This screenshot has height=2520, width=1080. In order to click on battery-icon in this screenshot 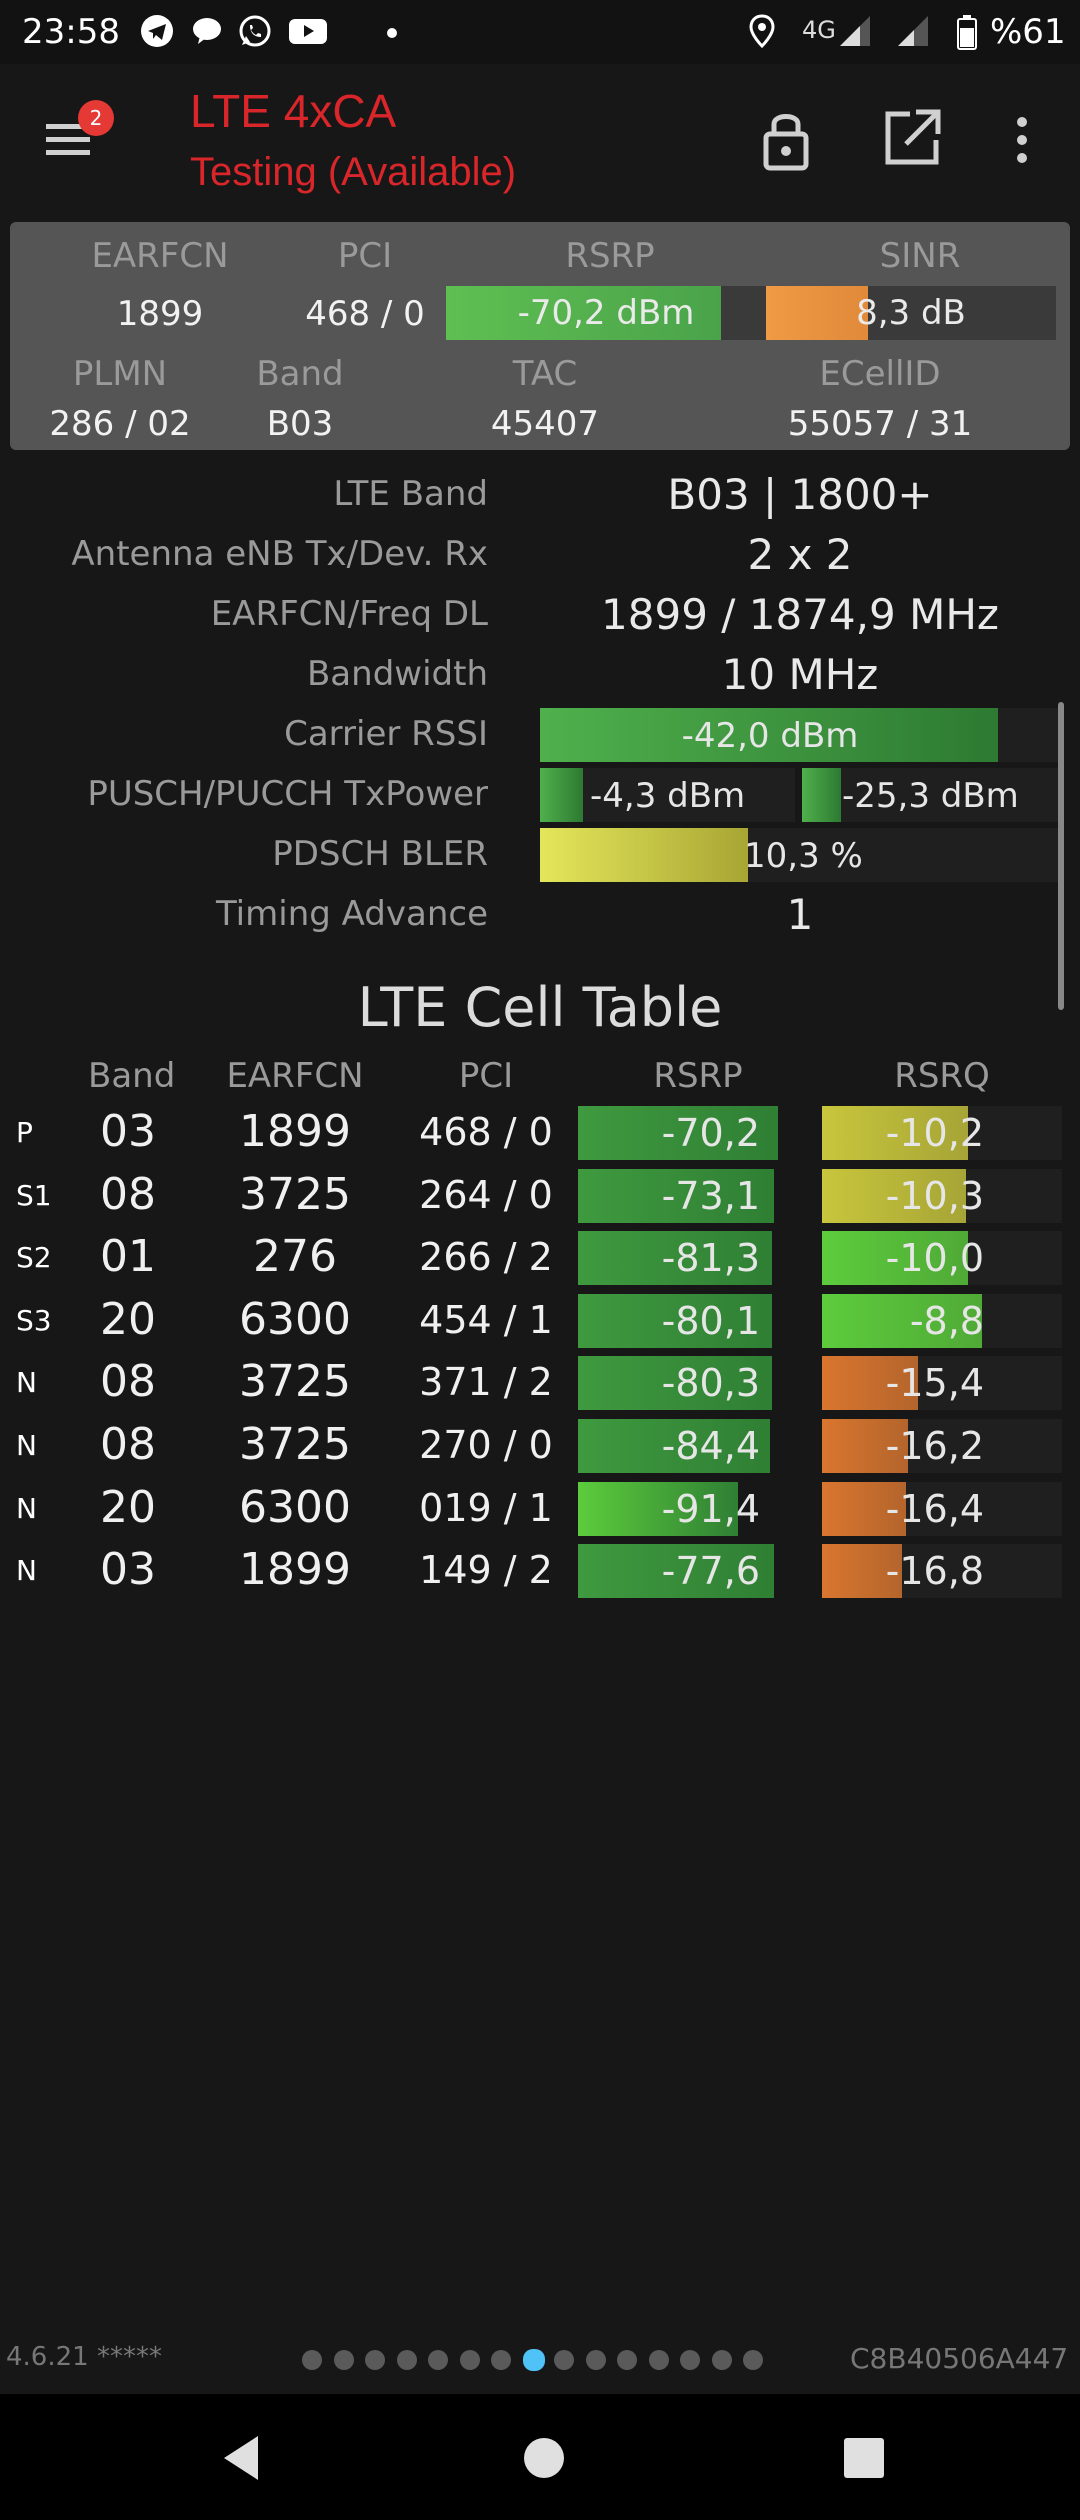, I will do `click(967, 32)`.